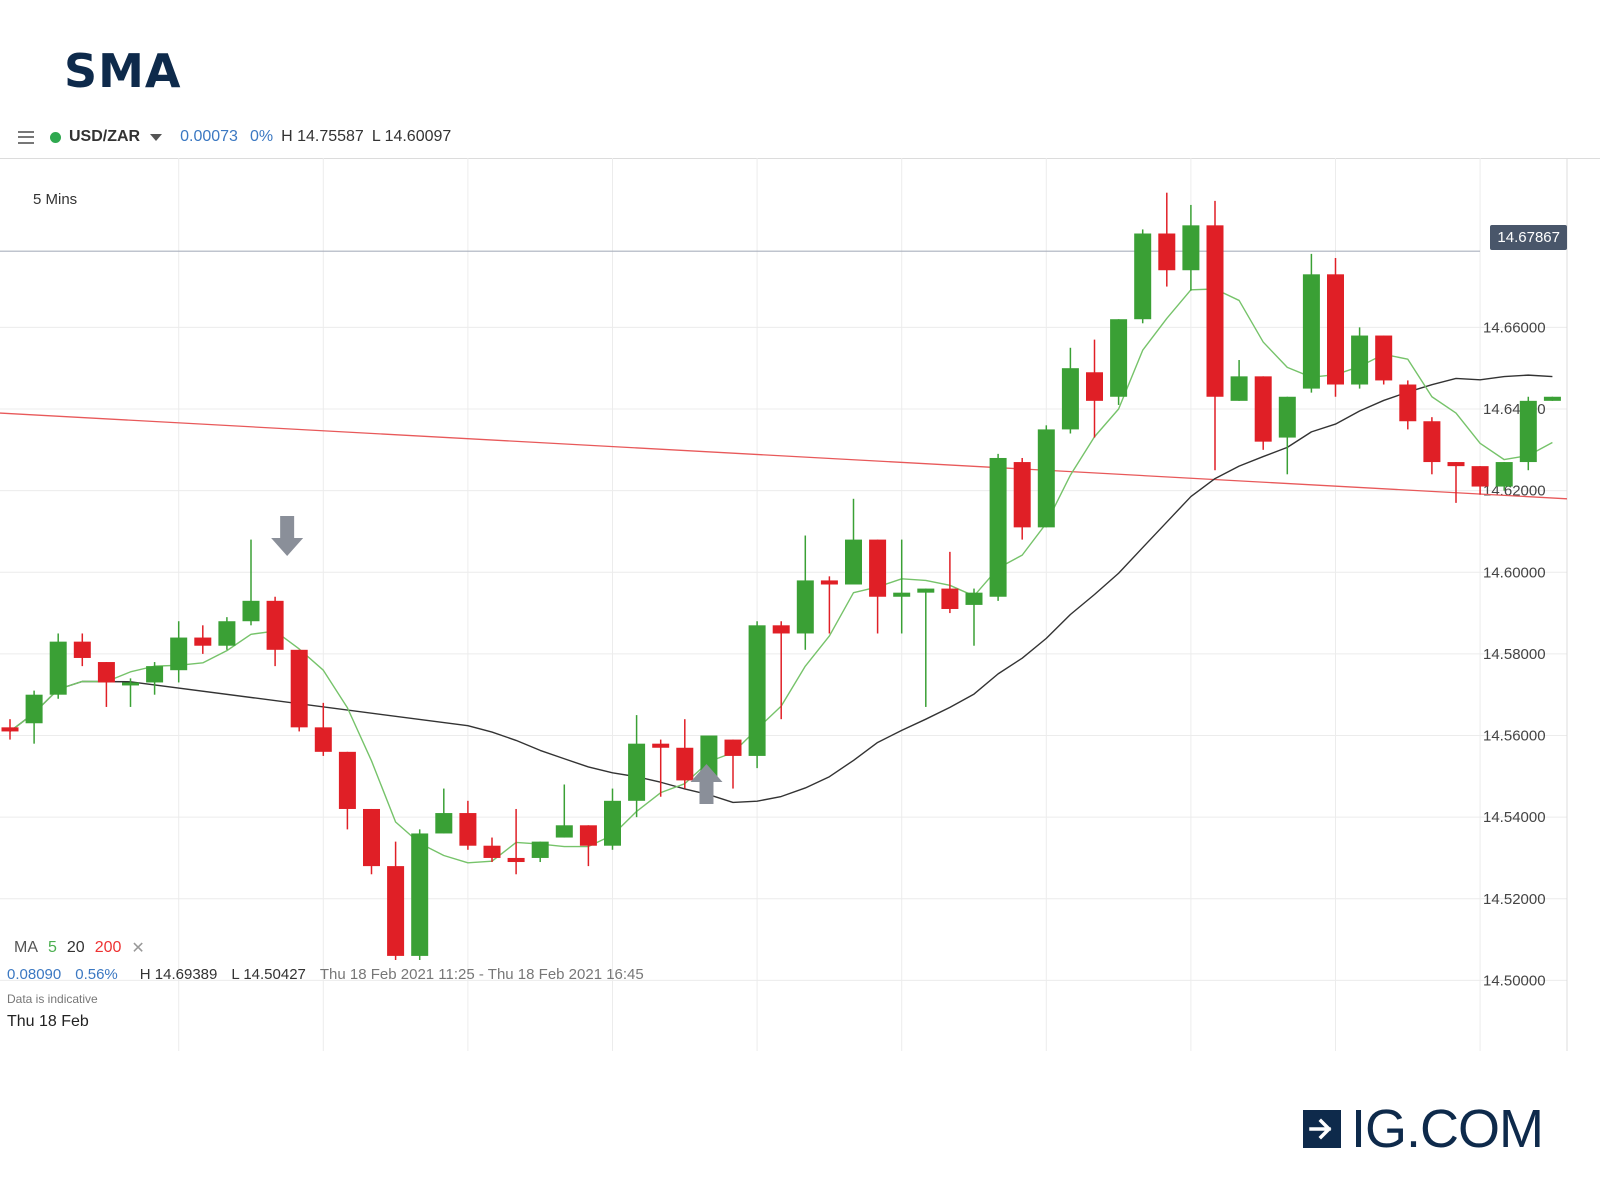  Describe the element at coordinates (1514, 980) in the screenshot. I see `y-tick-label: 14.50000` at that location.